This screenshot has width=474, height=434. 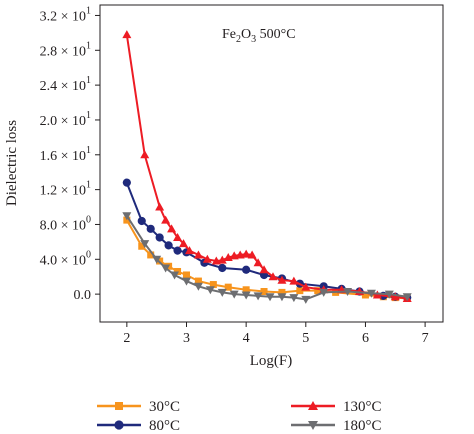 What do you see at coordinates (65, 49) in the screenshot?
I see `y-tick-label: 2.8 × 10¹` at bounding box center [65, 49].